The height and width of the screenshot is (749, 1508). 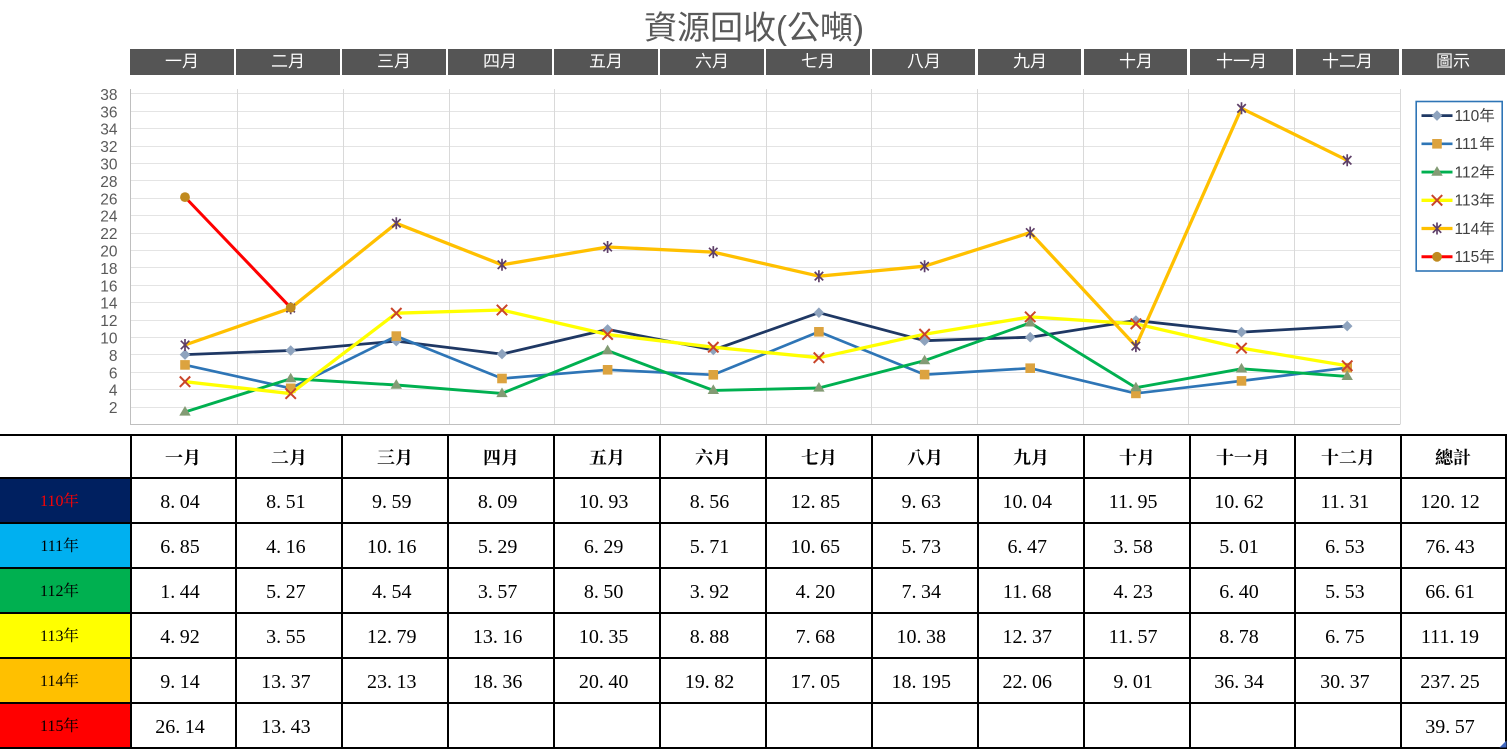 I want to click on svg-text: 6, so click(x=113, y=373).